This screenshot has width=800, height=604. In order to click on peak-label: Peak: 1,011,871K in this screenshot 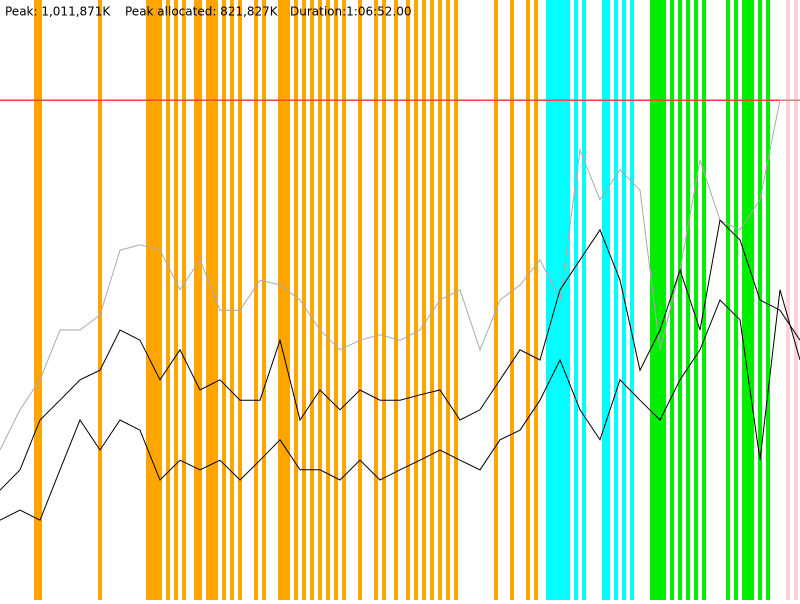, I will do `click(58, 12)`.